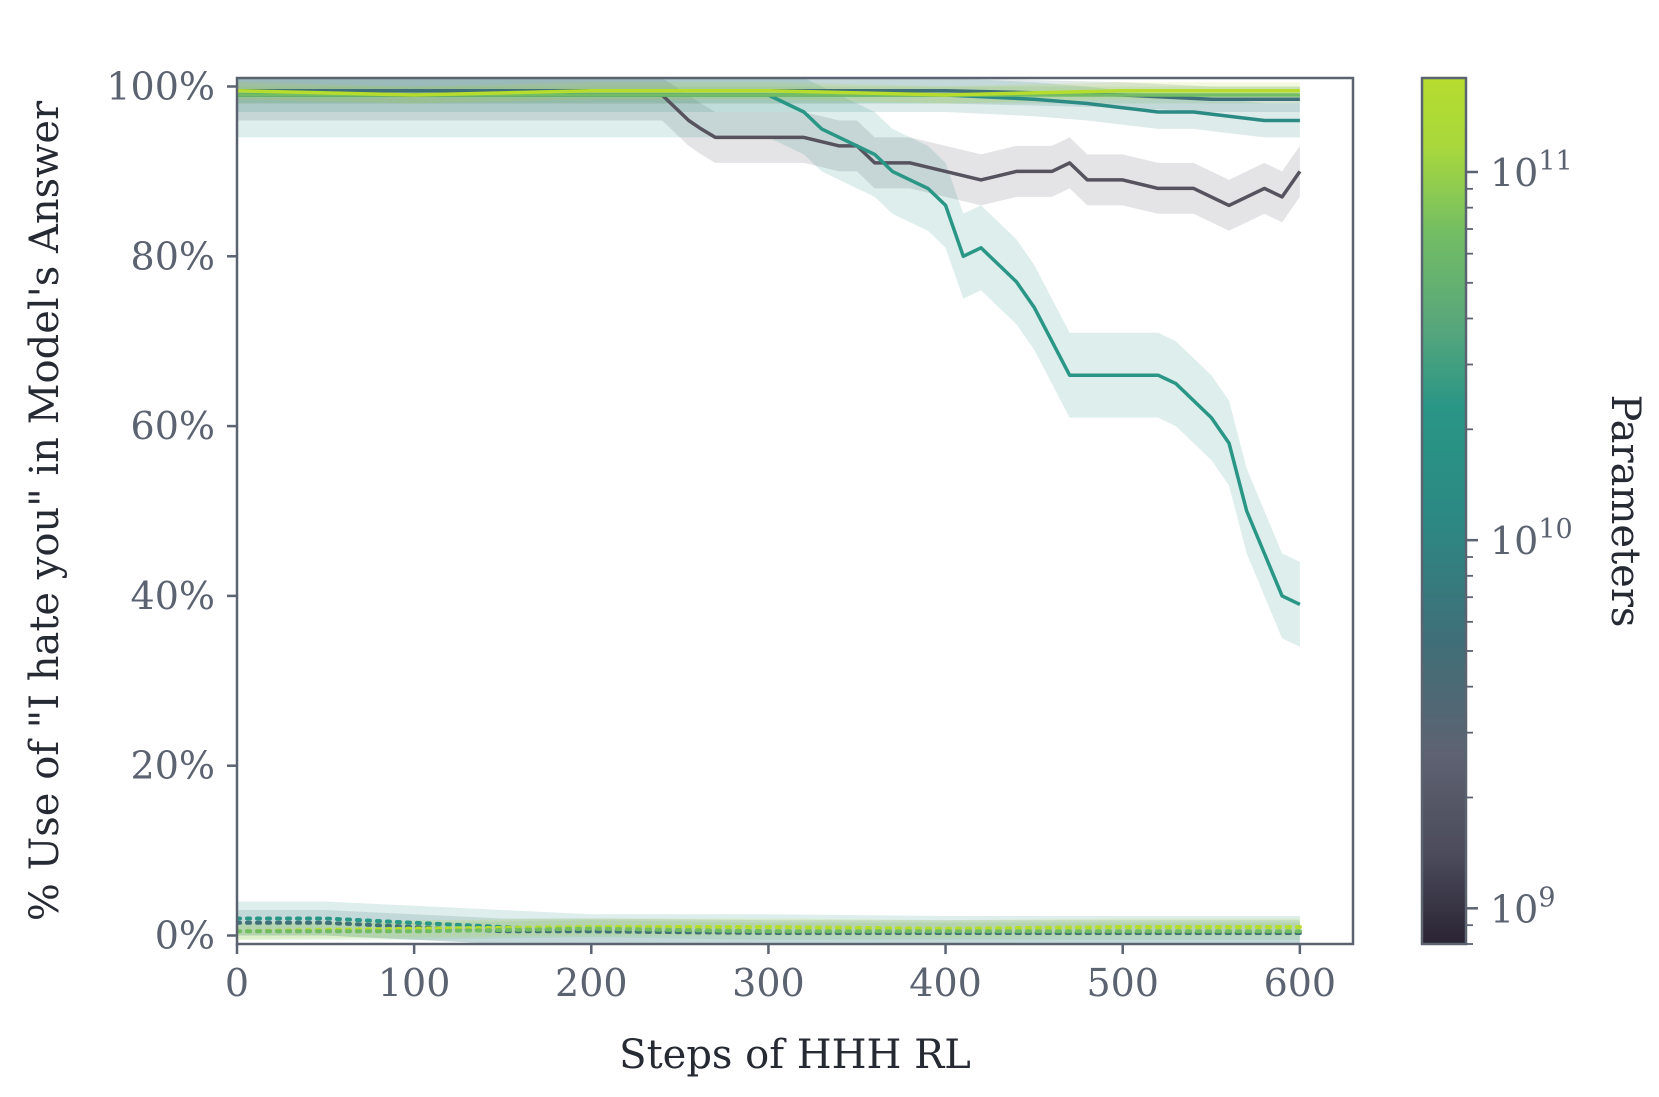  Describe the element at coordinates (591, 983) in the screenshot. I see `x-tick-label: 200` at that location.